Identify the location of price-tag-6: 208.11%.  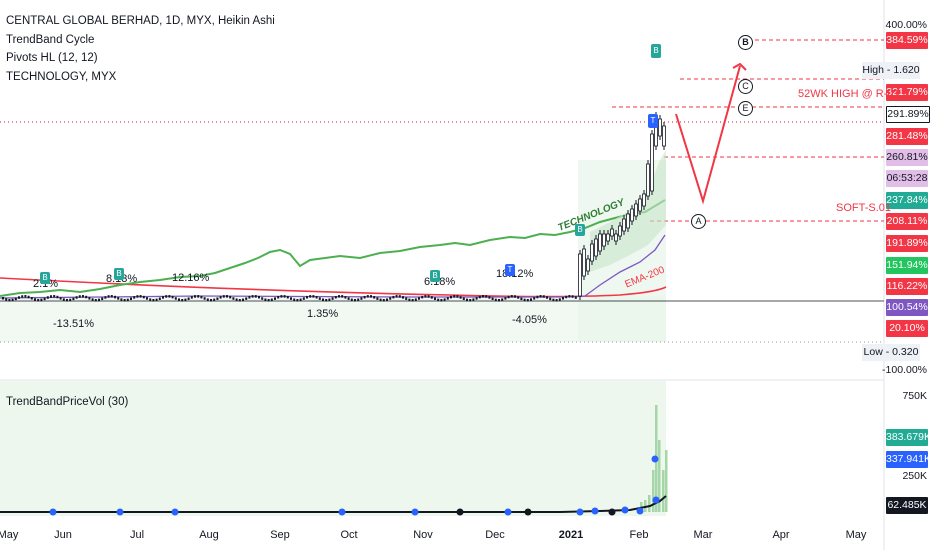
(907, 221).